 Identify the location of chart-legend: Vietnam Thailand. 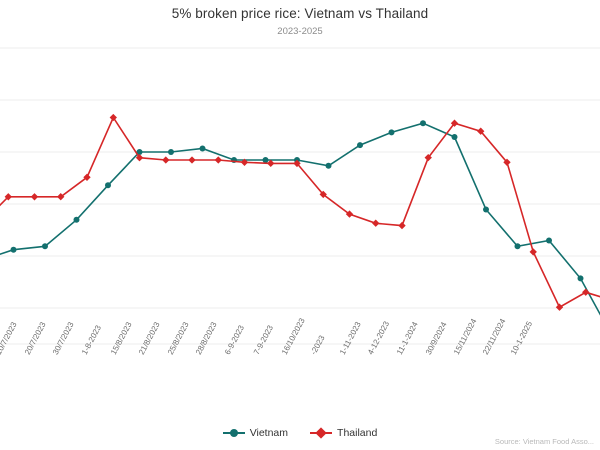
(300, 433).